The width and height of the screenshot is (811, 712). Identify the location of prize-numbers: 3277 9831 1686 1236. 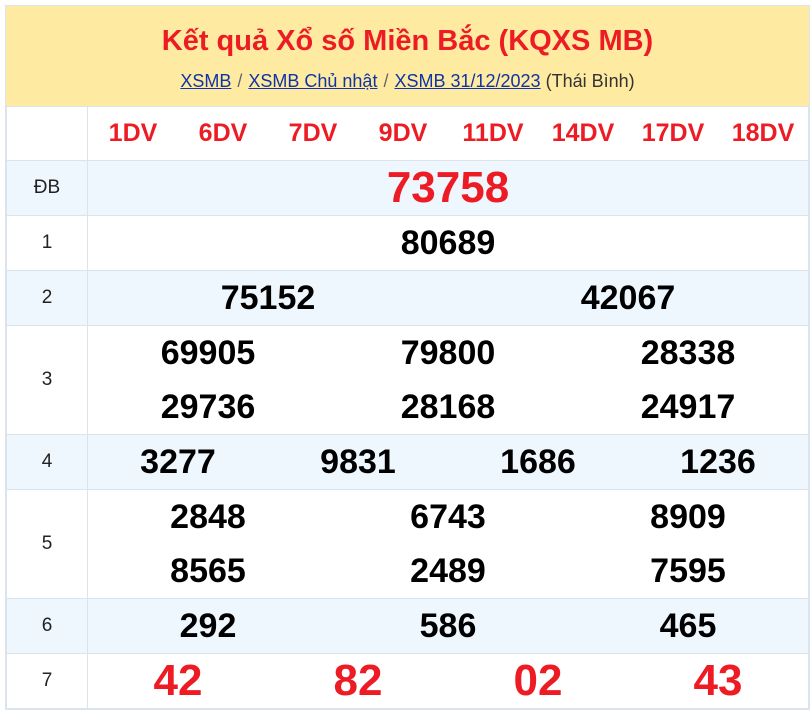
(448, 462).